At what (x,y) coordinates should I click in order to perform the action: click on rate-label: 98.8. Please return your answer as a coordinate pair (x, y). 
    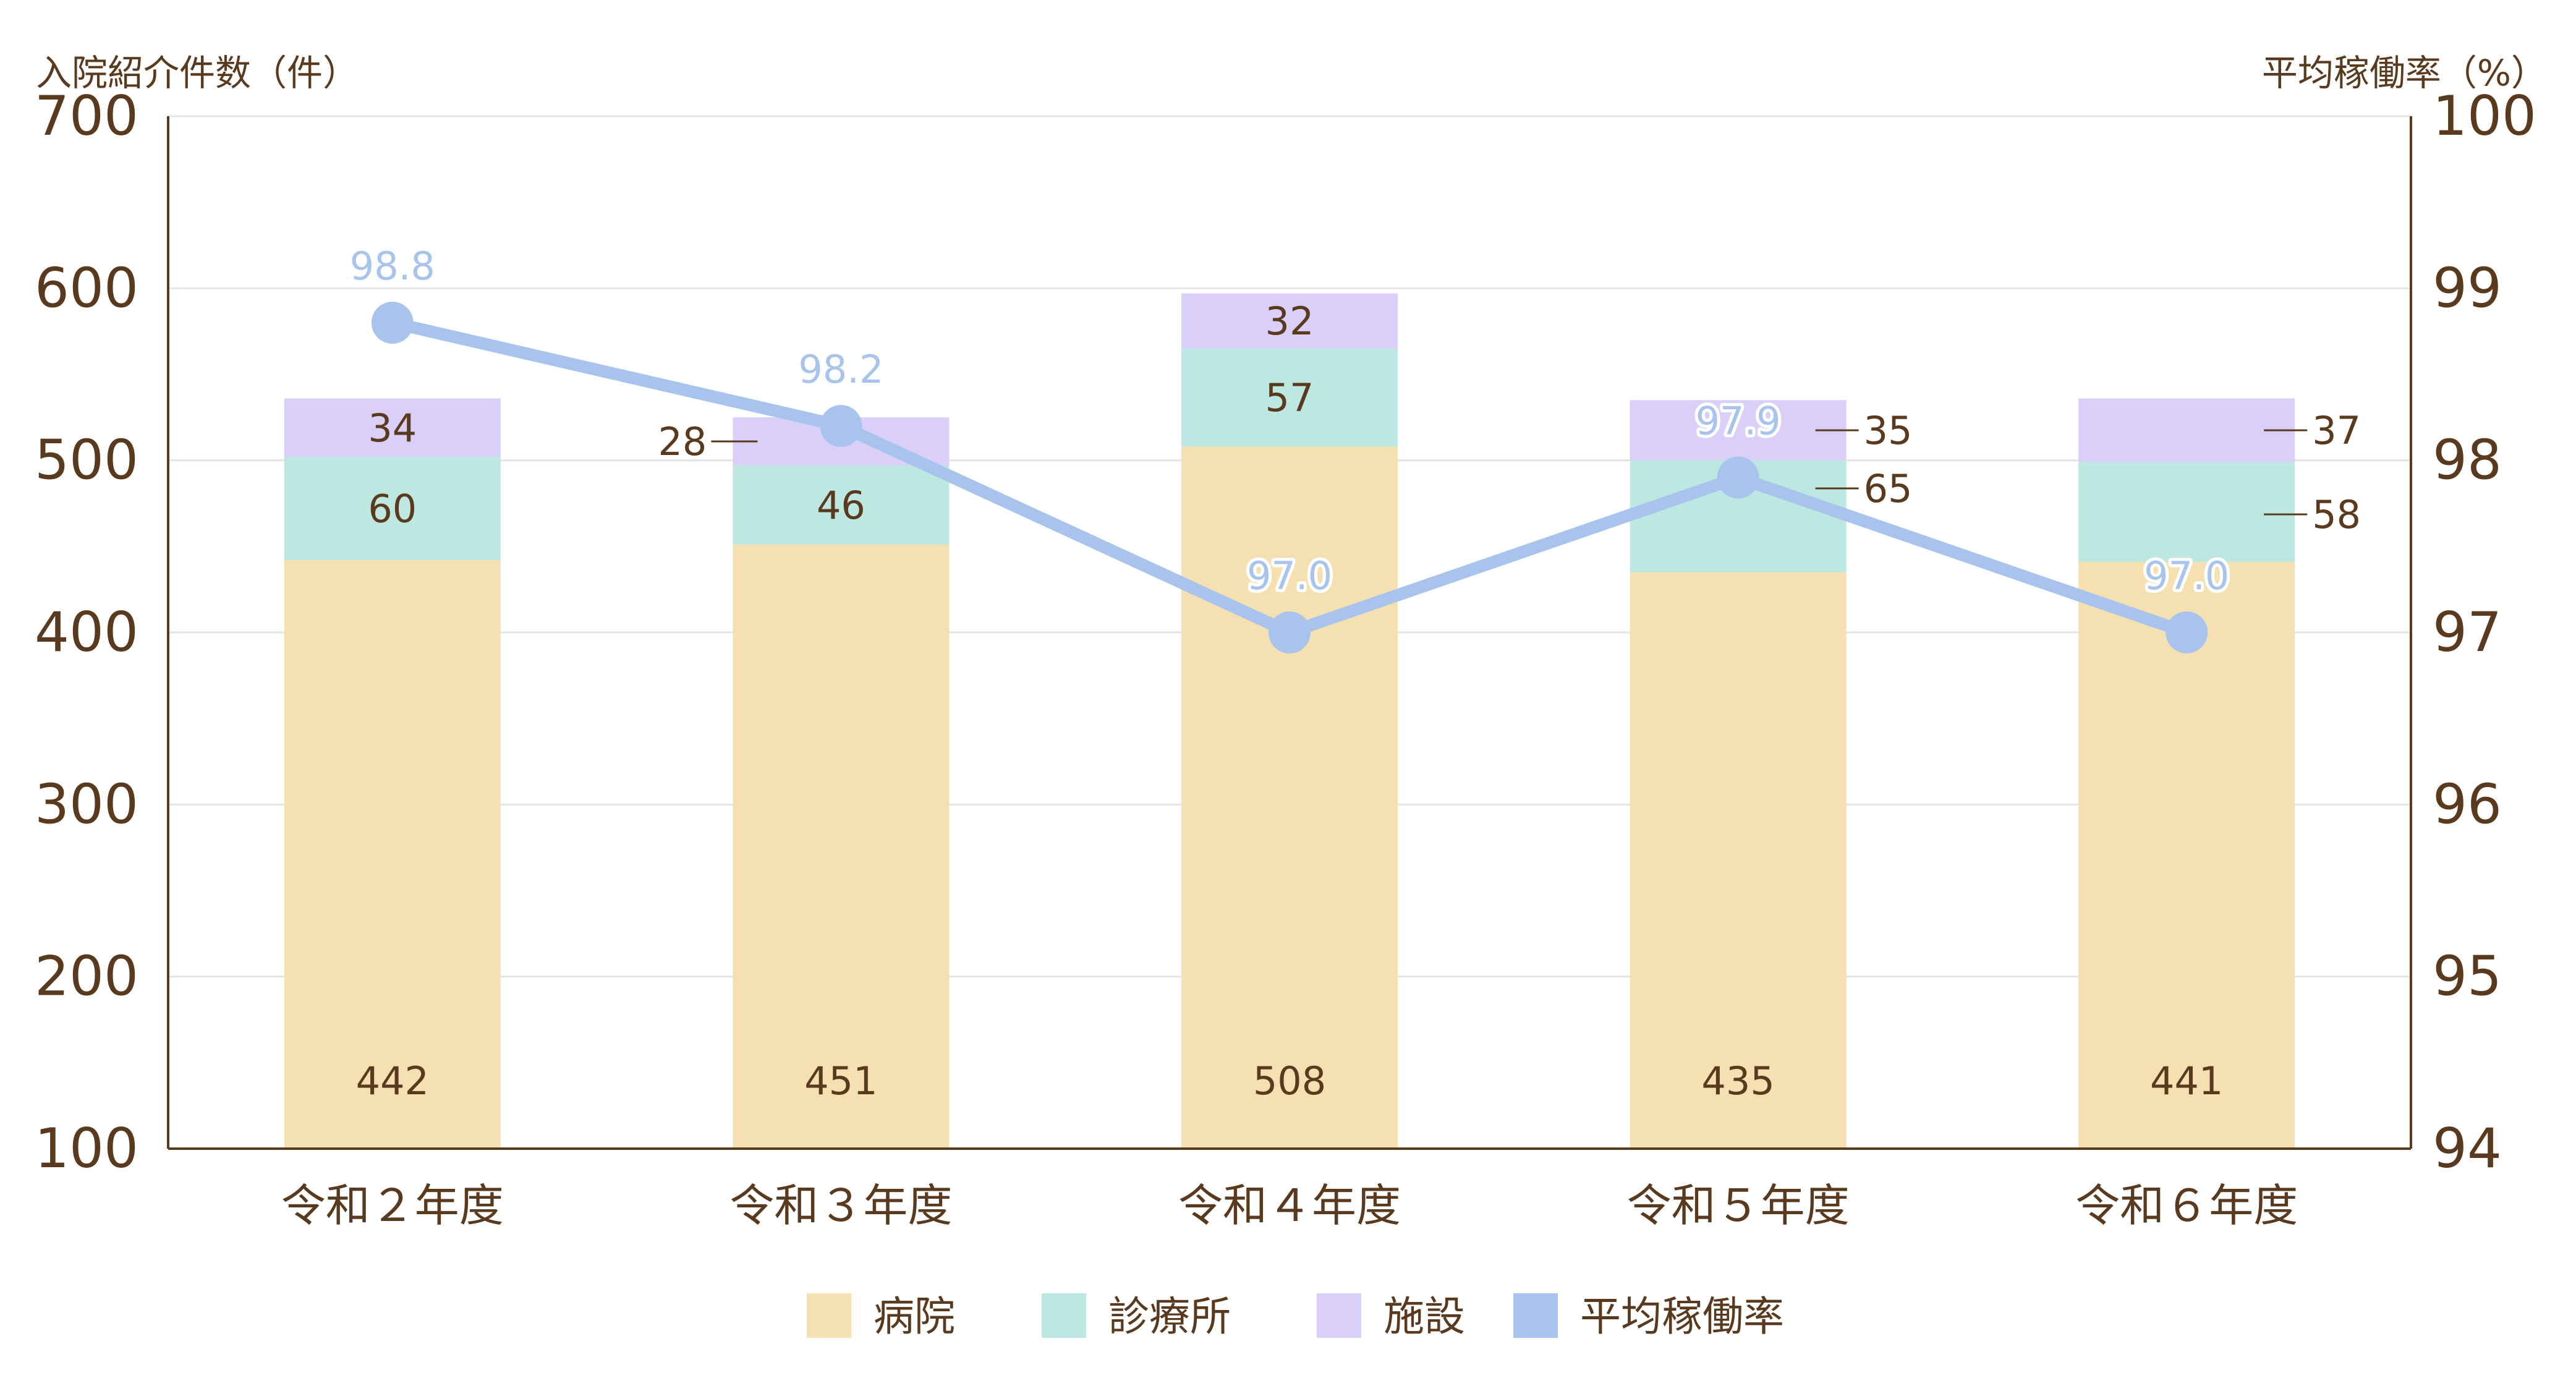
    Looking at the image, I should click on (392, 266).